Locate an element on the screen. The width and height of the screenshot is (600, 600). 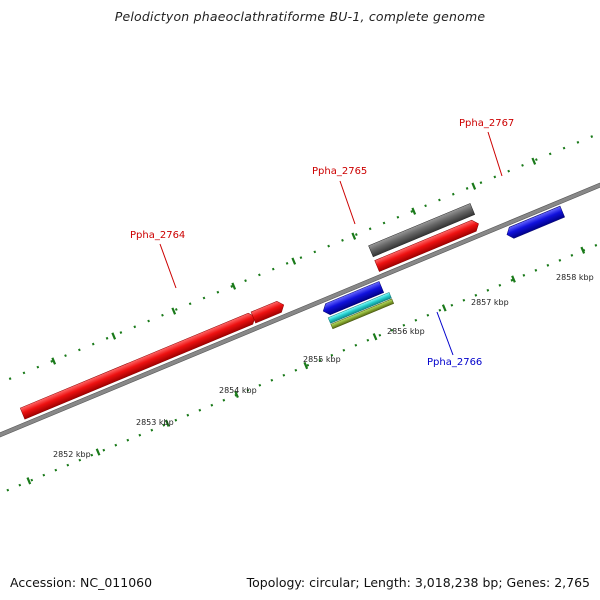
label-ppha-2764: Ppha_2764 is located at coordinates (157, 235).